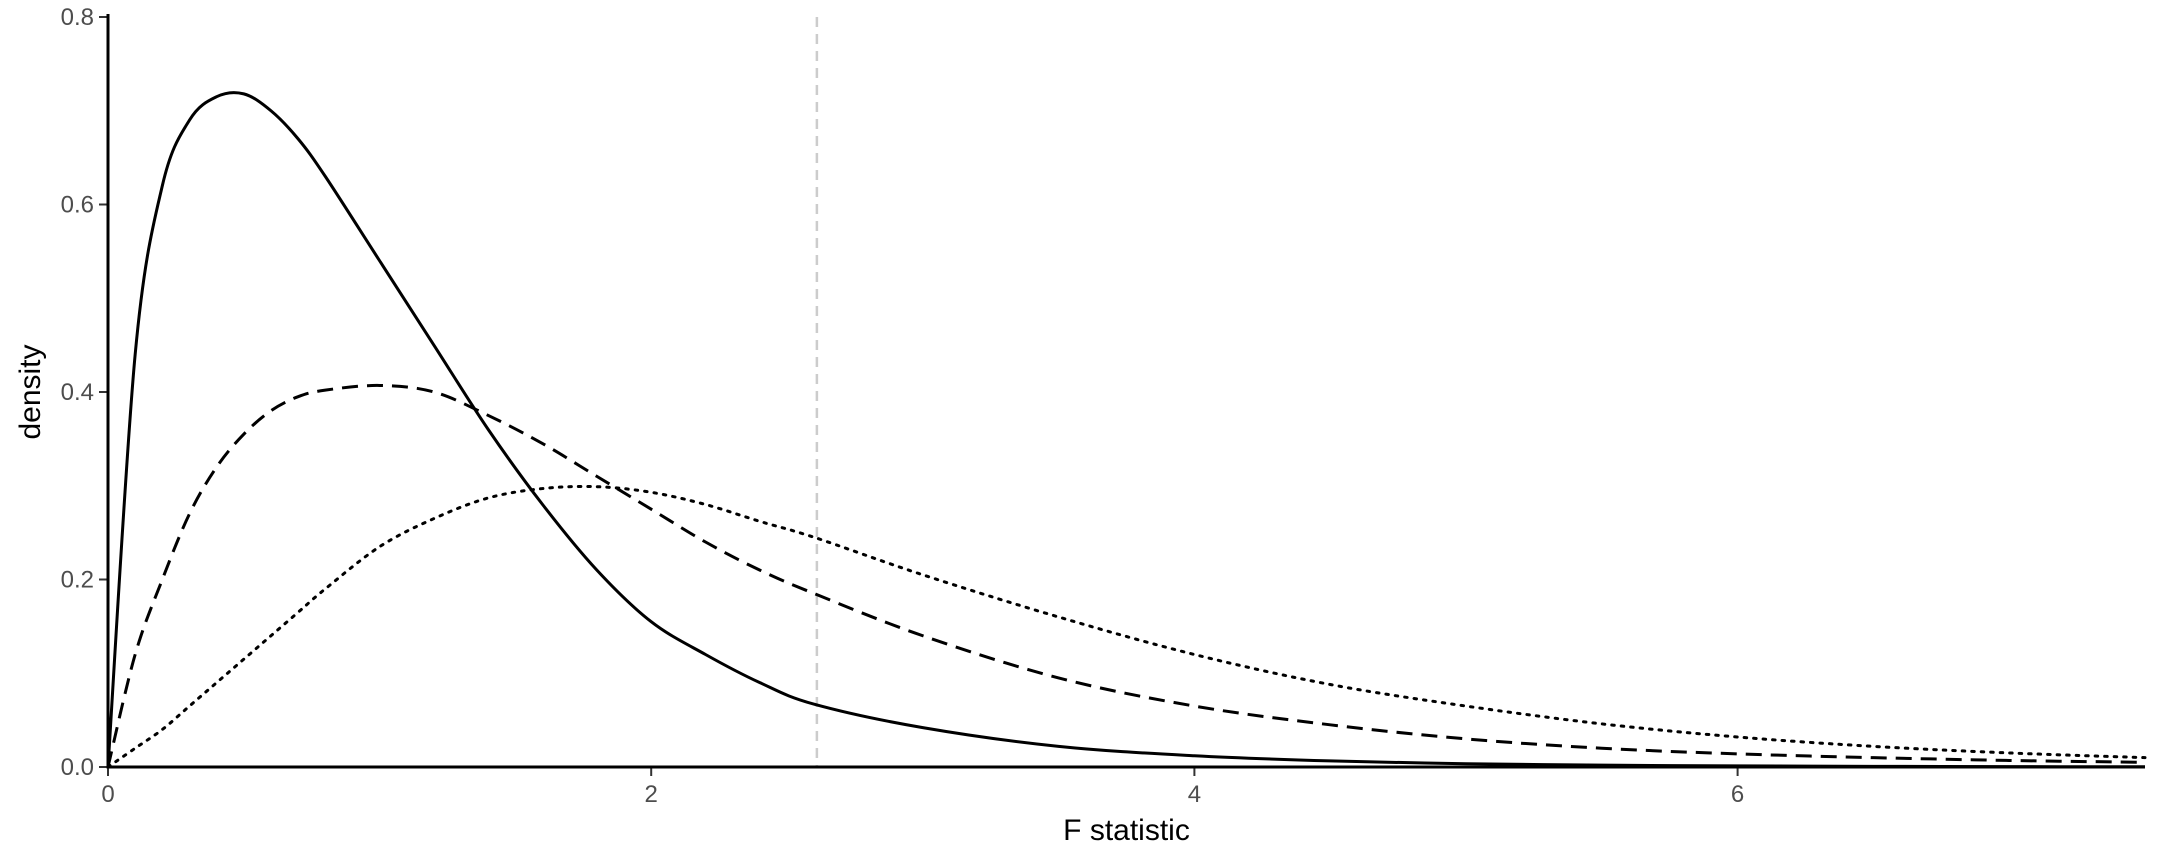  I want to click on y-axis-title: density, so click(30, 391).